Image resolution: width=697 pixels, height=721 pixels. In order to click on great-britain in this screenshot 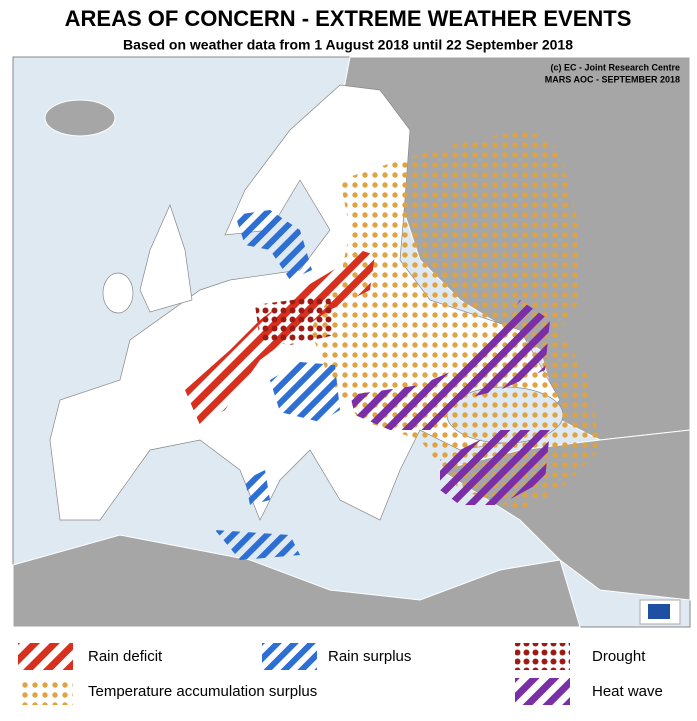, I will do `click(166, 258)`.